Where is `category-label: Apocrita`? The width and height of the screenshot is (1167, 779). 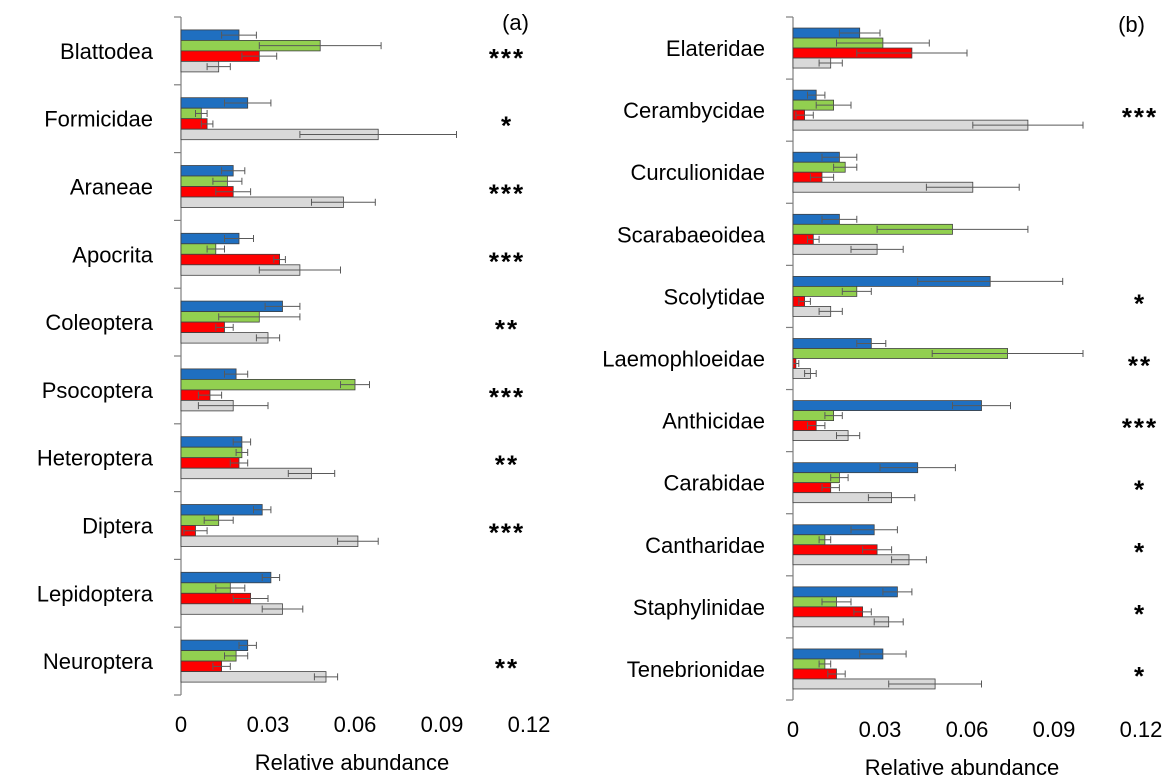
category-label: Apocrita is located at coordinates (112, 254).